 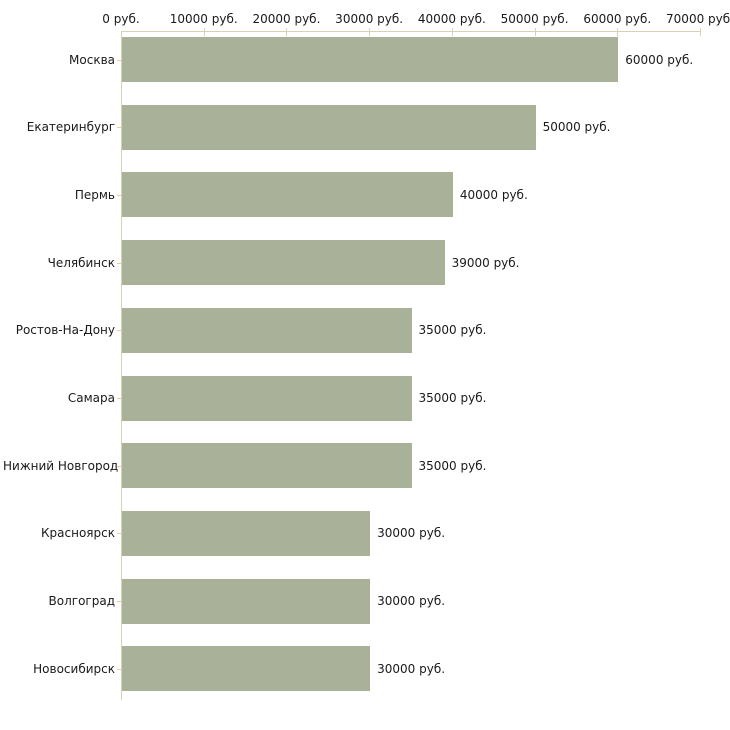 What do you see at coordinates (94, 194) in the screenshot?
I see `category-label: Пермь` at bounding box center [94, 194].